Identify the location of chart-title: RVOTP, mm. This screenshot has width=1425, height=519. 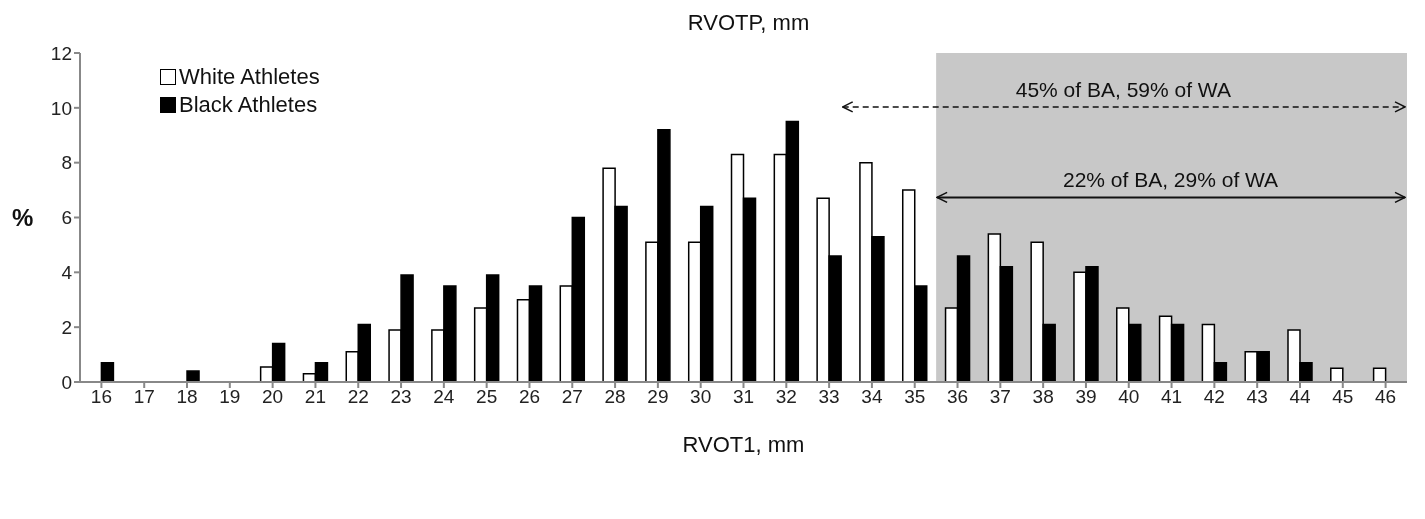
(748, 23).